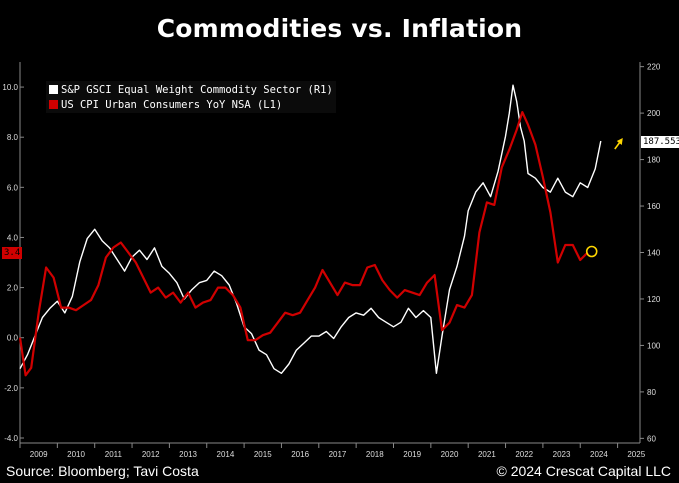 This screenshot has height=483, width=679. What do you see at coordinates (39, 454) in the screenshot?
I see `x-tick-label: 2009` at bounding box center [39, 454].